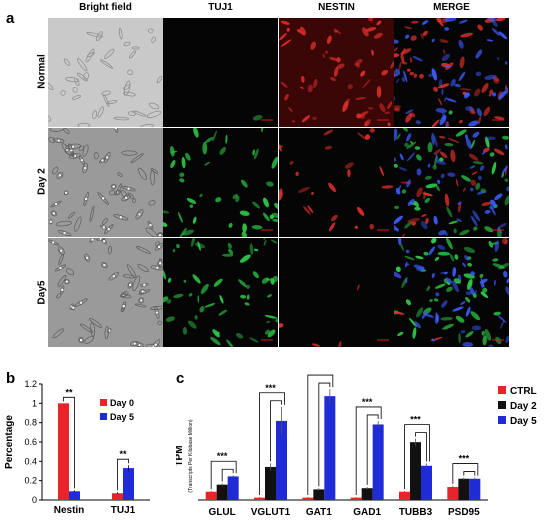  I want to click on significance-bracket, so click(465, 473).